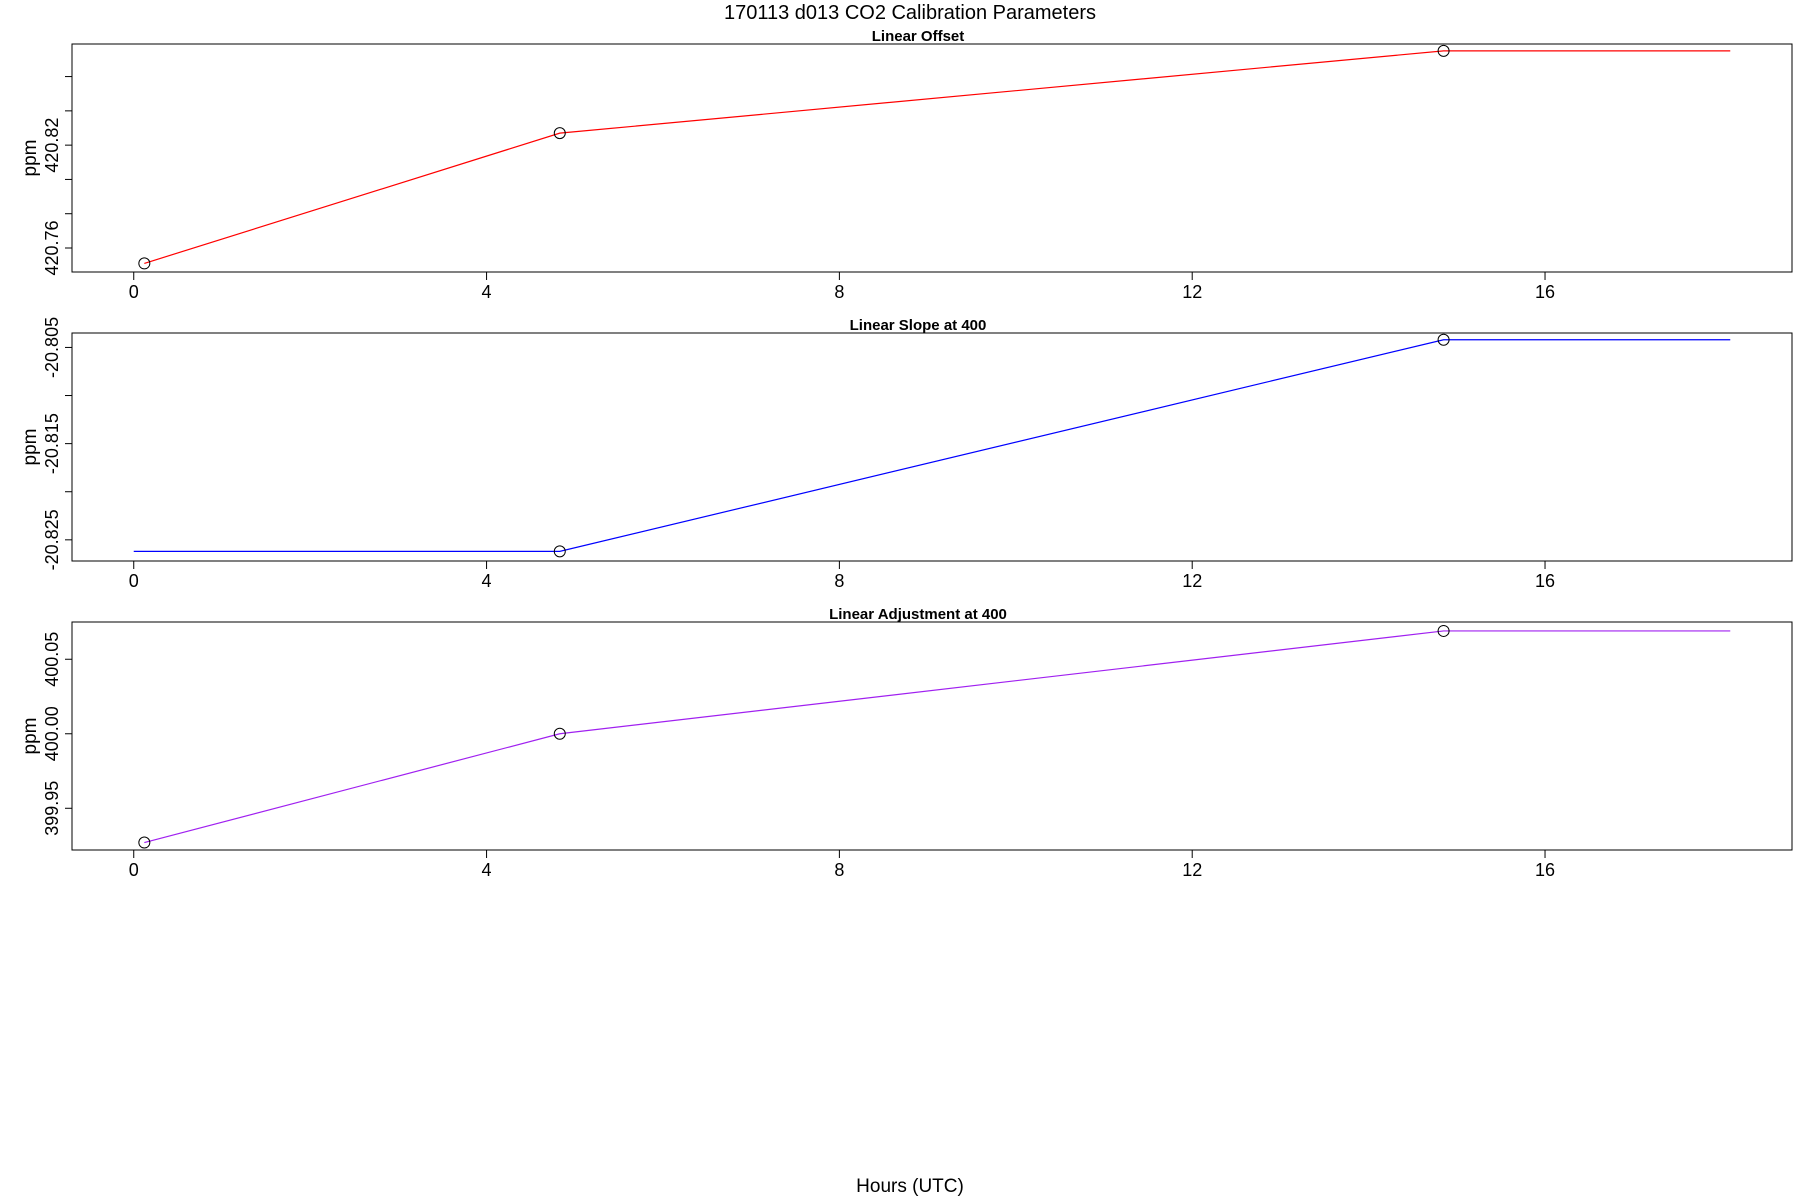  What do you see at coordinates (1545, 581) in the screenshot?
I see `linear-slope-x-tick-label: 16` at bounding box center [1545, 581].